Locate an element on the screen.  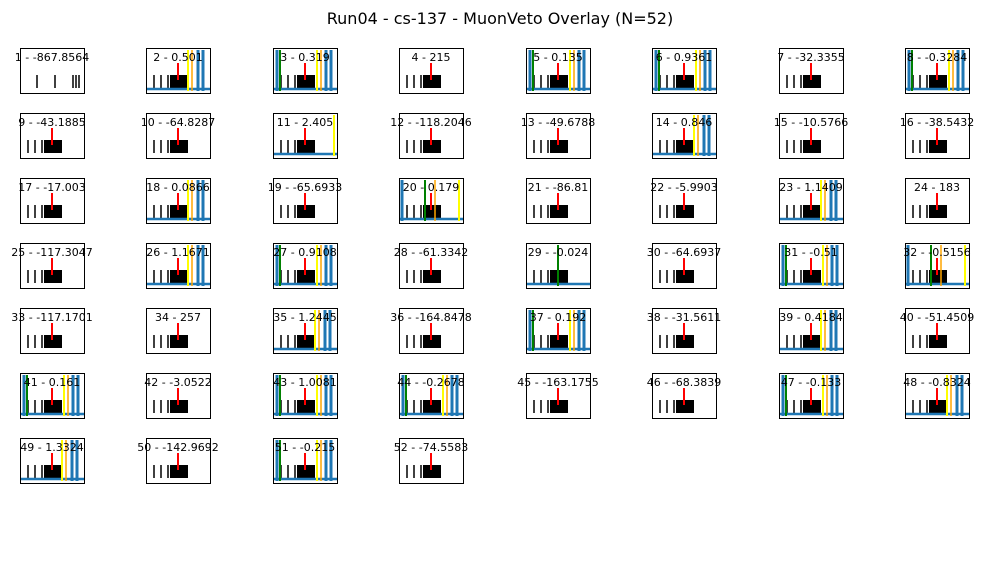
panel-label: 45 - -163.1755 is located at coordinates (557, 382).